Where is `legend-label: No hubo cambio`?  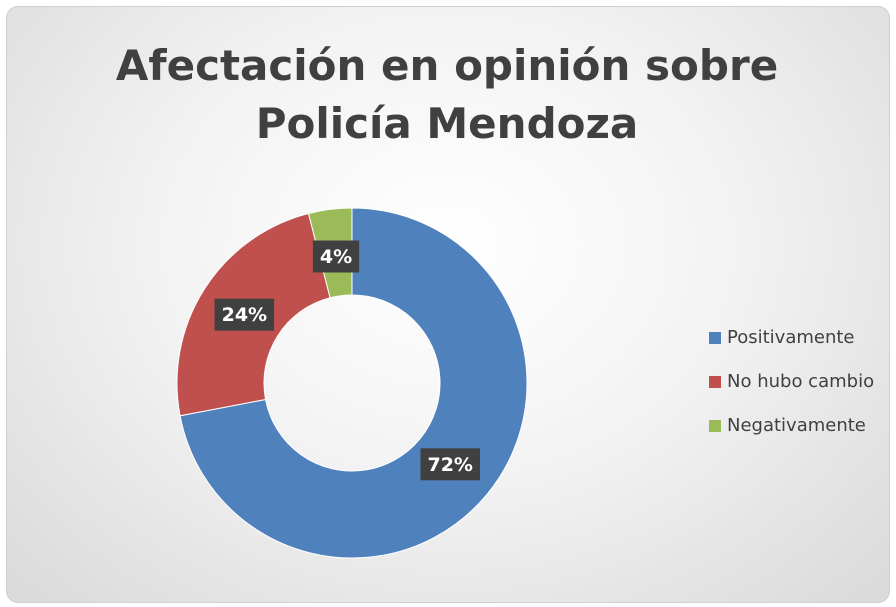 legend-label: No hubo cambio is located at coordinates (800, 381).